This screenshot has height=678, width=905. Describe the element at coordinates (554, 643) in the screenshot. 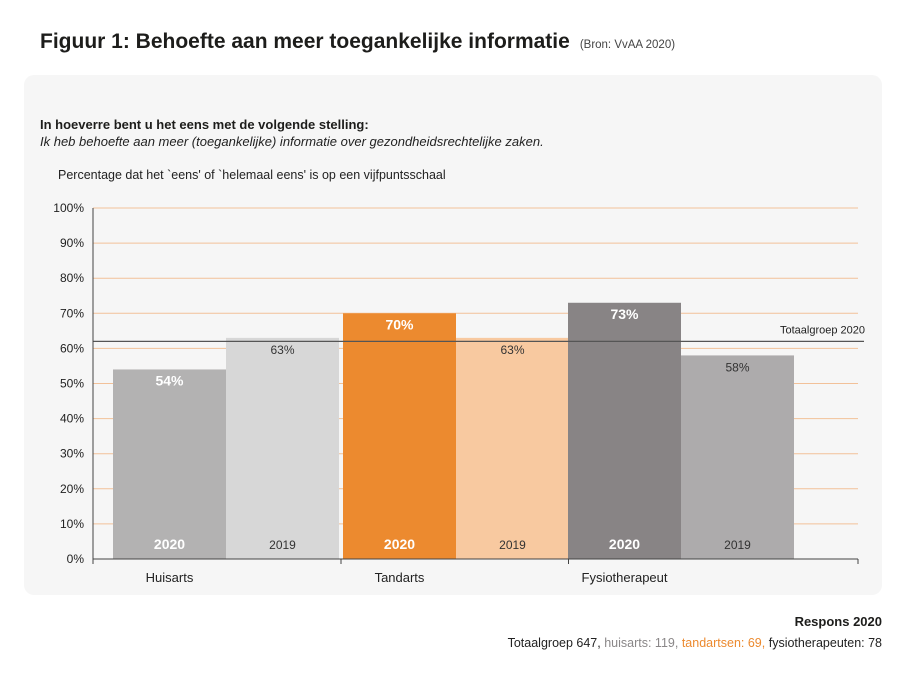

I see `response-total: Totaalgroep 647,` at that location.